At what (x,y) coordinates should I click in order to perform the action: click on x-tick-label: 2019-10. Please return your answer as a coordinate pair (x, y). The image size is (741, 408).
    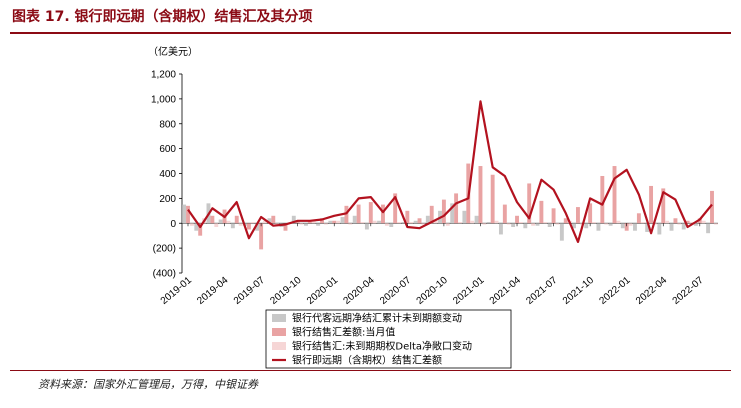
    Looking at the image, I should click on (286, 291).